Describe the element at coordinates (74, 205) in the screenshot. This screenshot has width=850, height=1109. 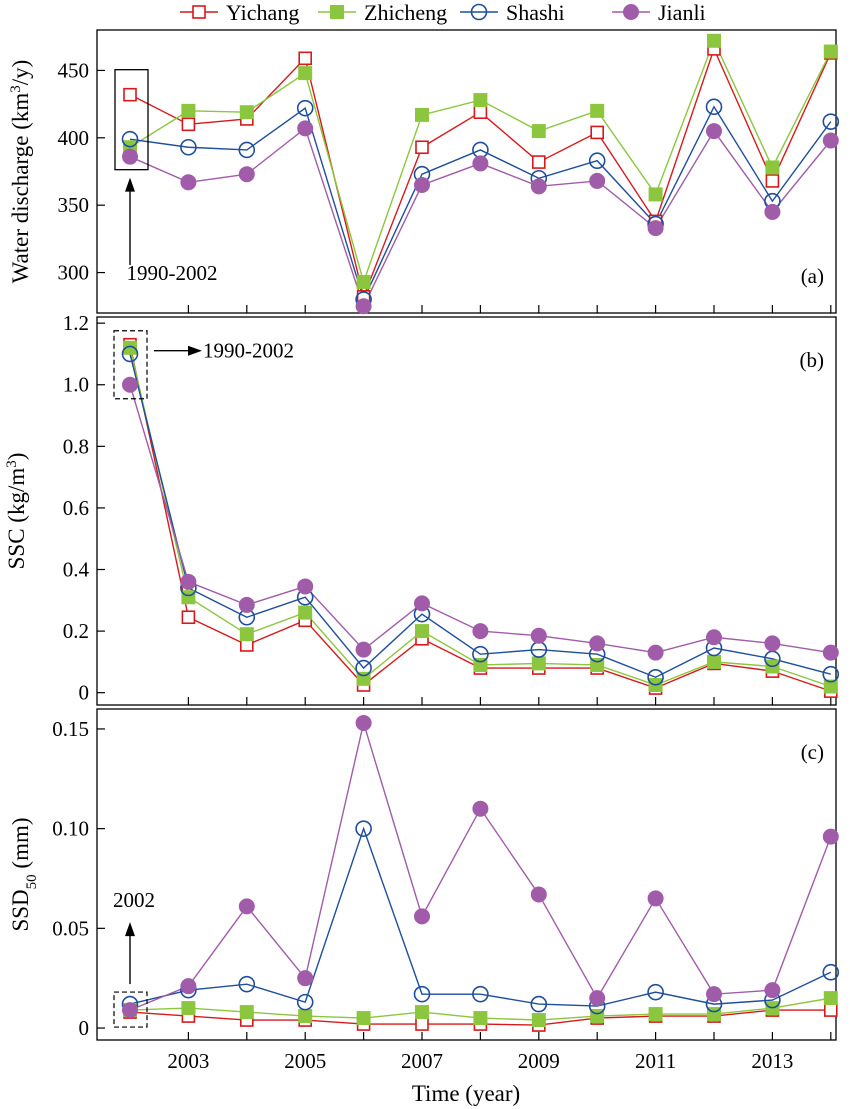
I see `y-tick-label: 350` at that location.